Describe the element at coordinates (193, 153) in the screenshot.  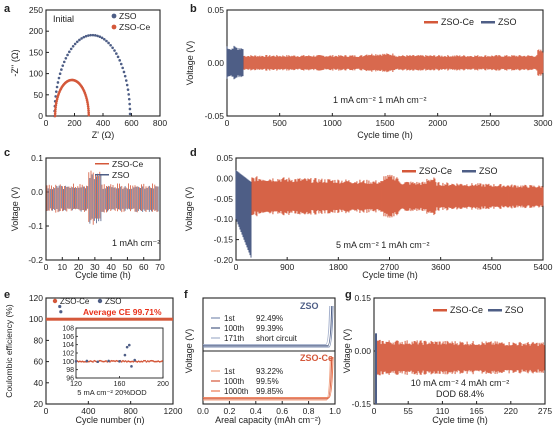
I see `panel-d-letter: d` at that location.